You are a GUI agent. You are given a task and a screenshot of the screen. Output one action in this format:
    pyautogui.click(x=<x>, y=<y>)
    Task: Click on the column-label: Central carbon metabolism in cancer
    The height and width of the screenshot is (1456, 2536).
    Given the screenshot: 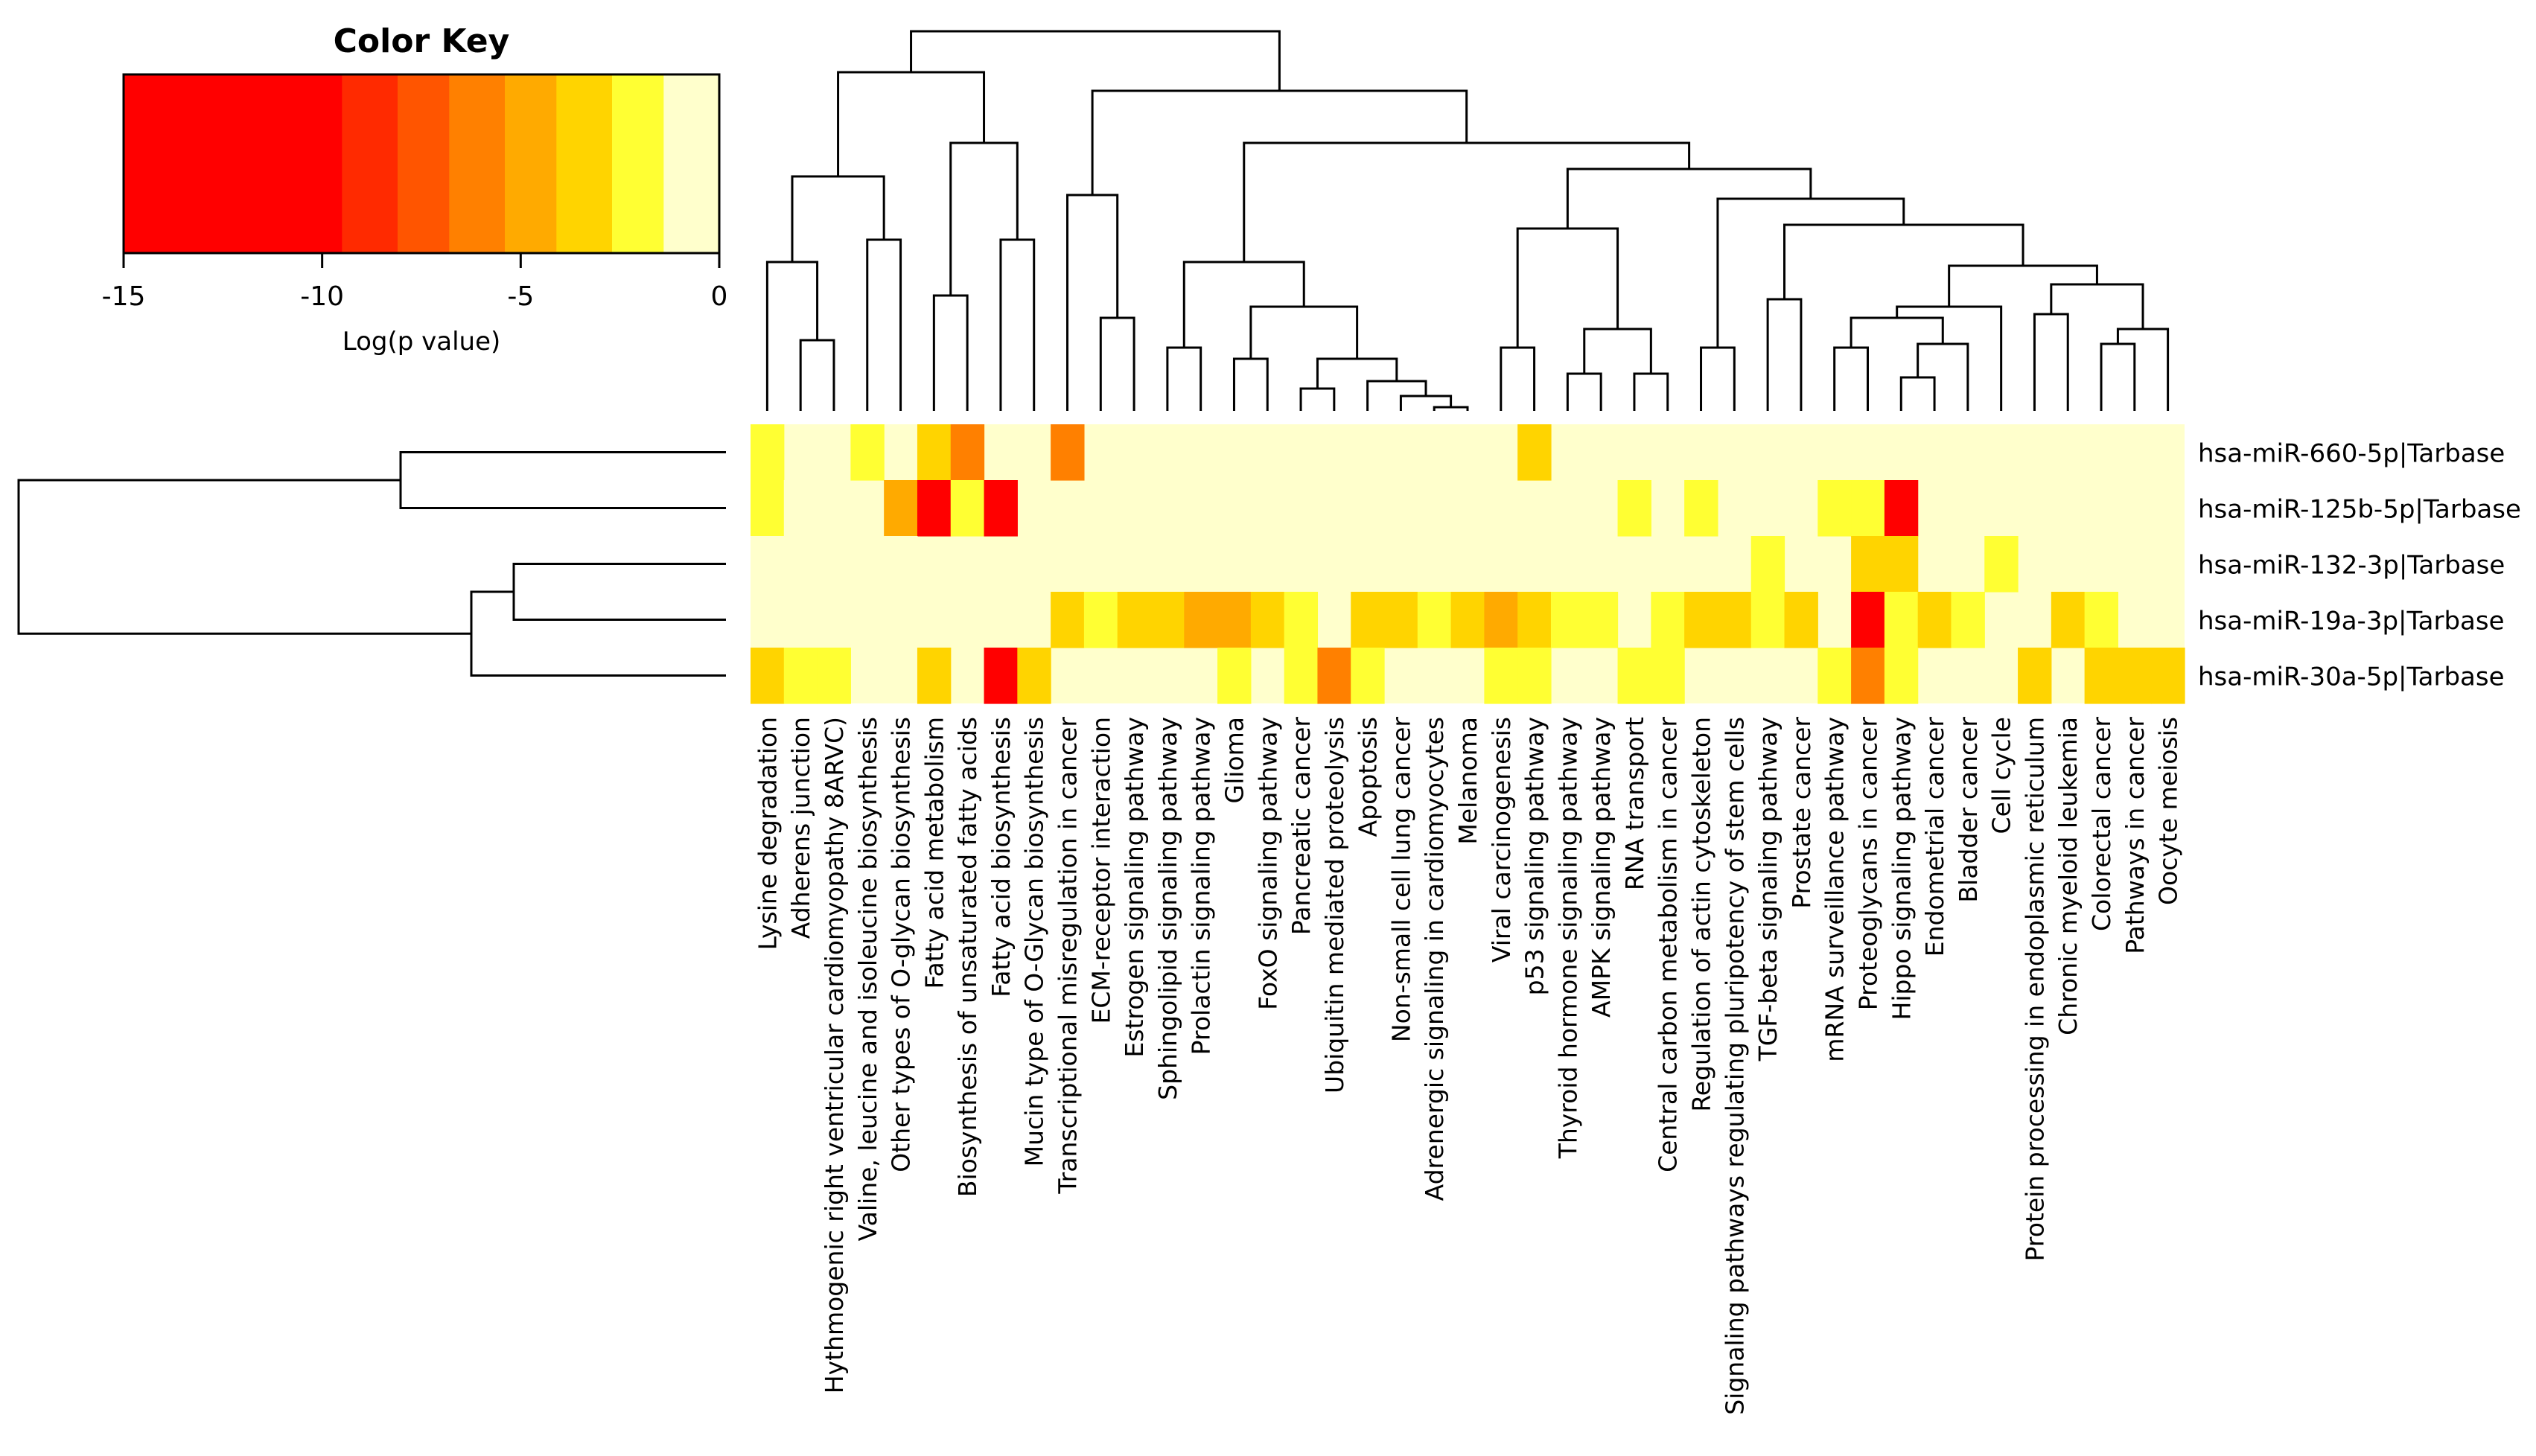 What is the action you would take?
    pyautogui.click(x=1668, y=944)
    